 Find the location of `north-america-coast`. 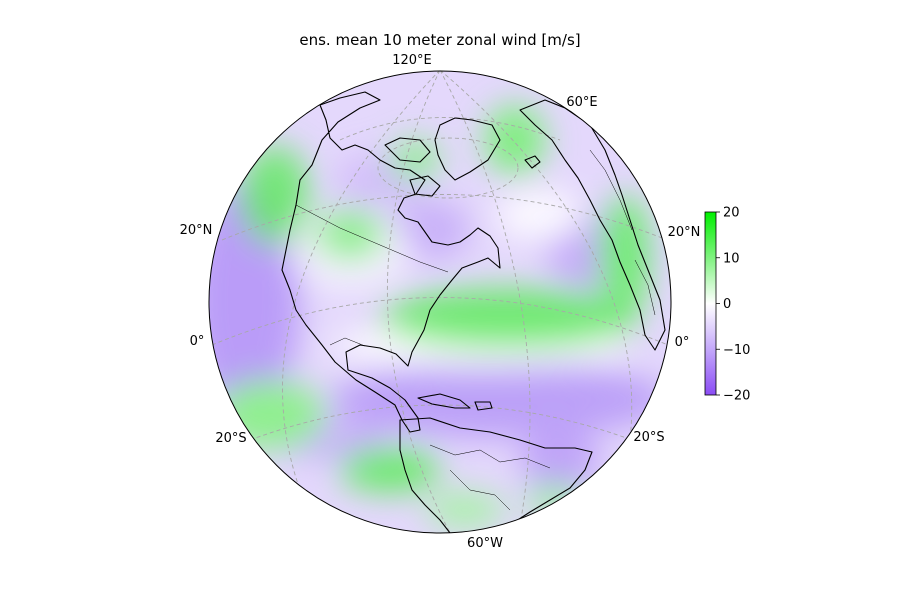

north-america-coast is located at coordinates (391, 262).